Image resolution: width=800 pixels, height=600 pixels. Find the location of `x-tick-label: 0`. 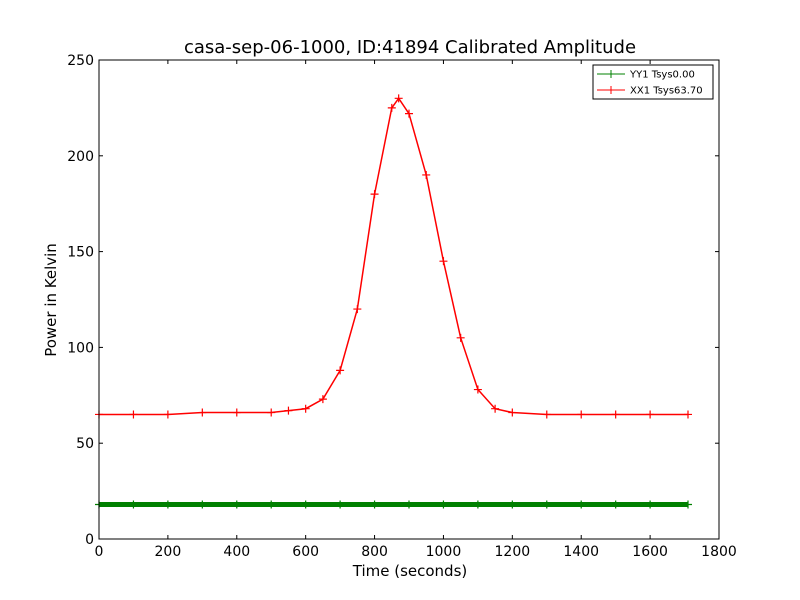

x-tick-label: 0 is located at coordinates (99, 552).